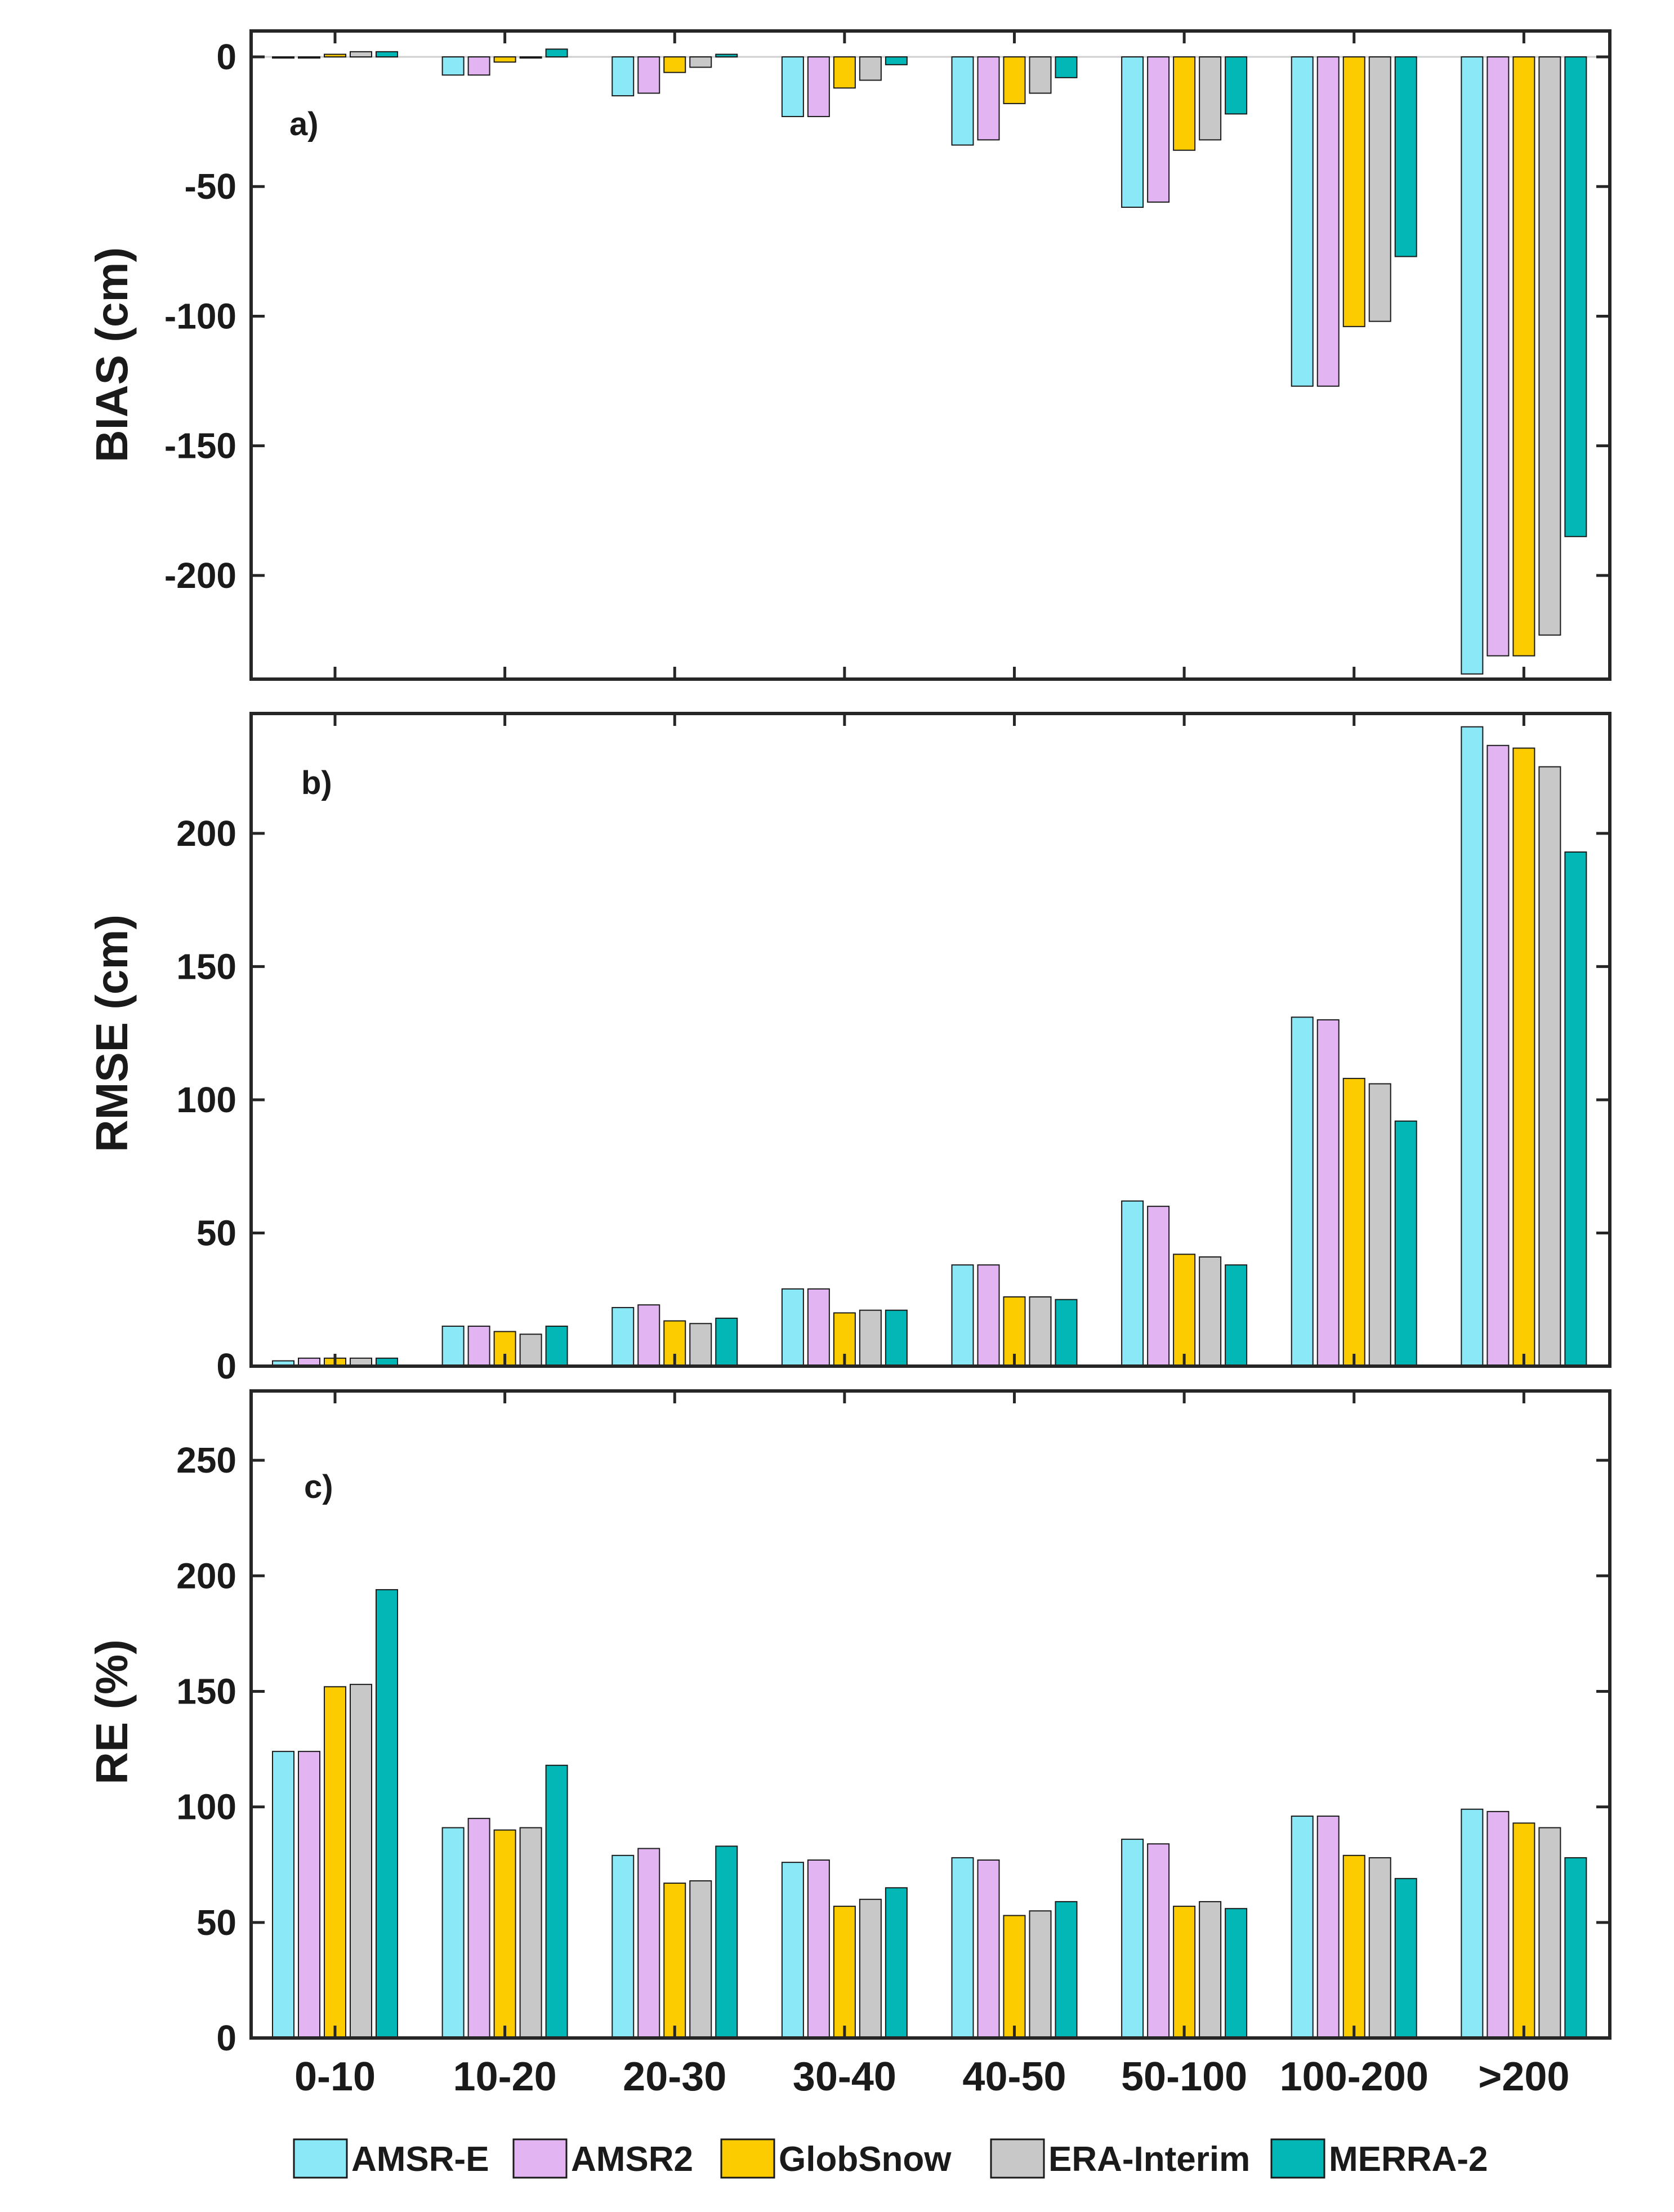 This screenshot has width=1674, height=2212. Describe the element at coordinates (320, 2158) in the screenshot. I see `legend-swatch-amsr-e` at that location.